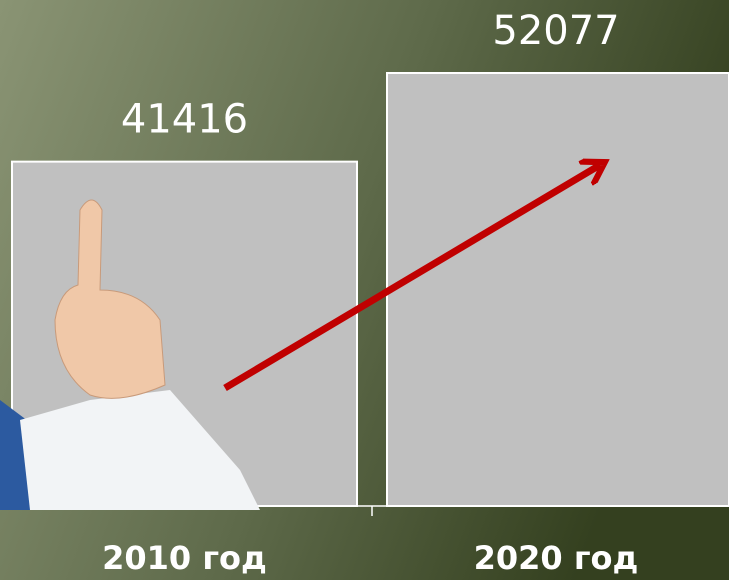  I want to click on x-tick-label: 2020 год, so click(556, 558).